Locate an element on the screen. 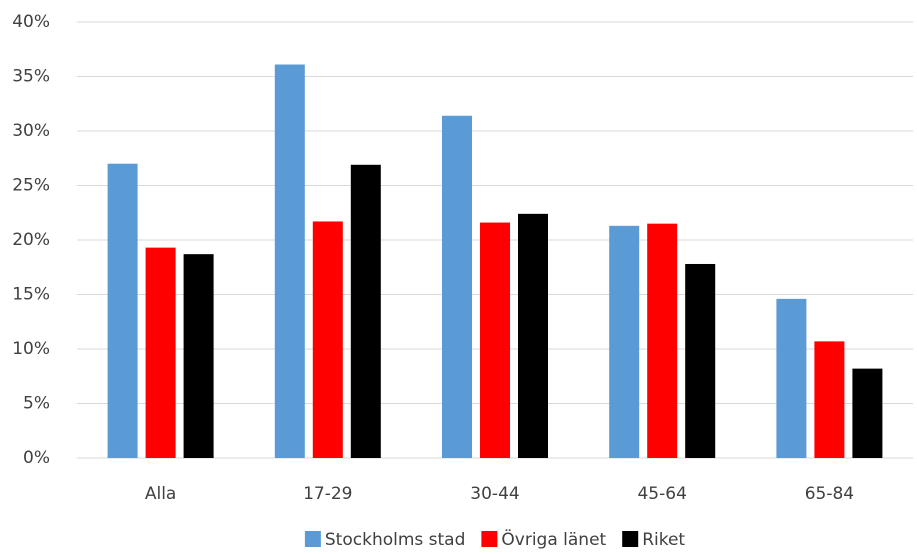  x-tick-label: Alla is located at coordinates (161, 494).